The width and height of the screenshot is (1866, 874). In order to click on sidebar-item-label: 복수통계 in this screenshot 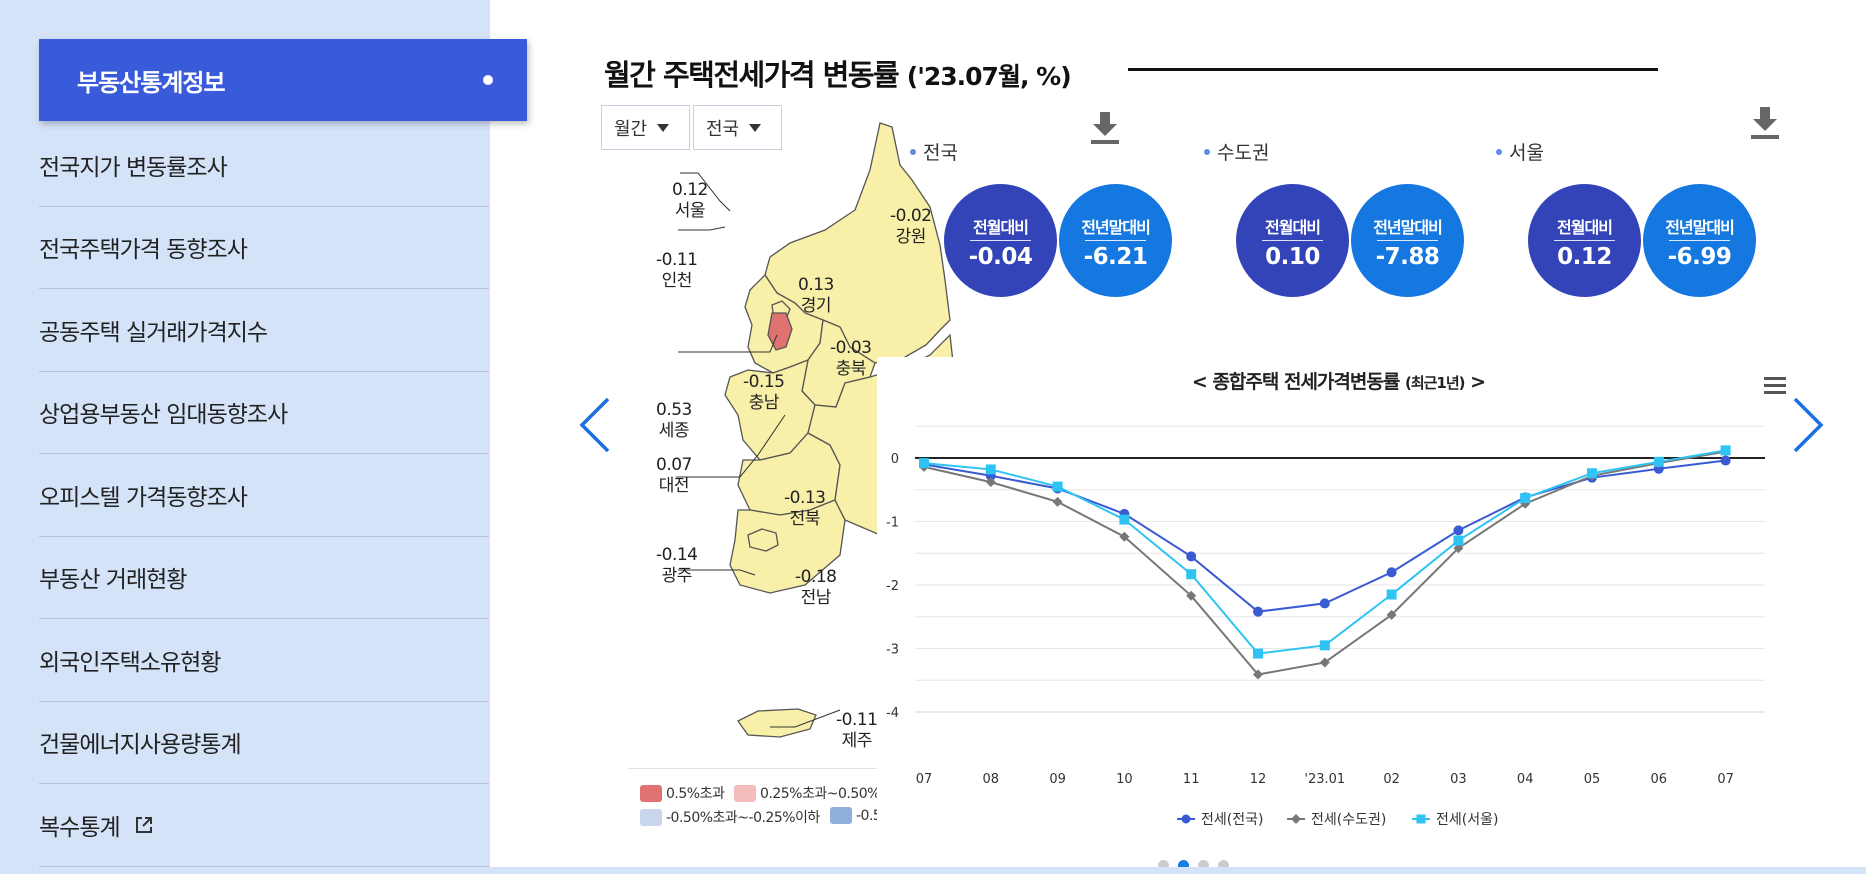, I will do `click(80, 827)`.